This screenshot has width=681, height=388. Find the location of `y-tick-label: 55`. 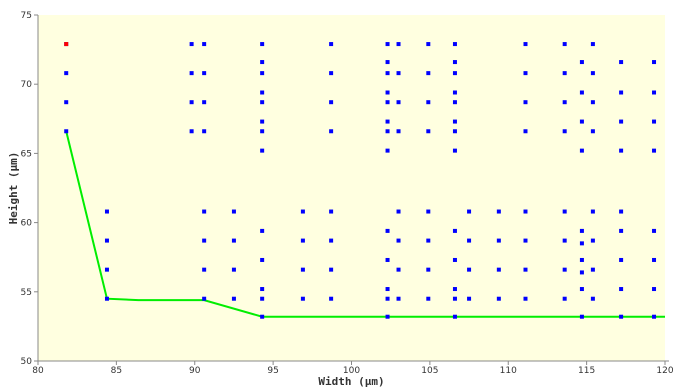

y-tick-label: 55 is located at coordinates (26, 293).